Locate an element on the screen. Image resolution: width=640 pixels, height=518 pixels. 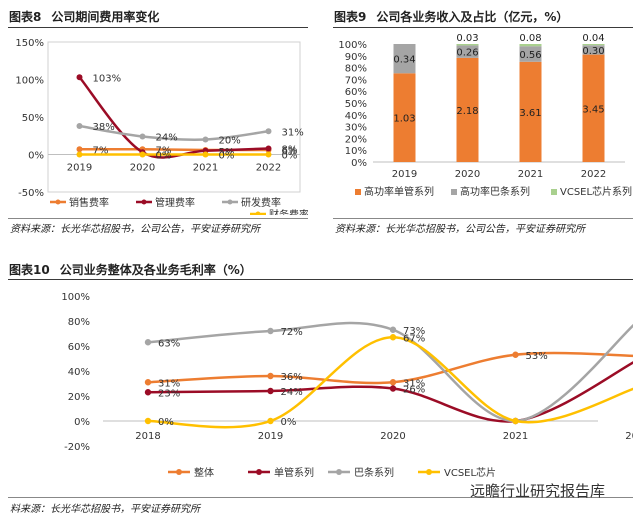
legend-label: 巴条系列 is located at coordinates (374, 472).